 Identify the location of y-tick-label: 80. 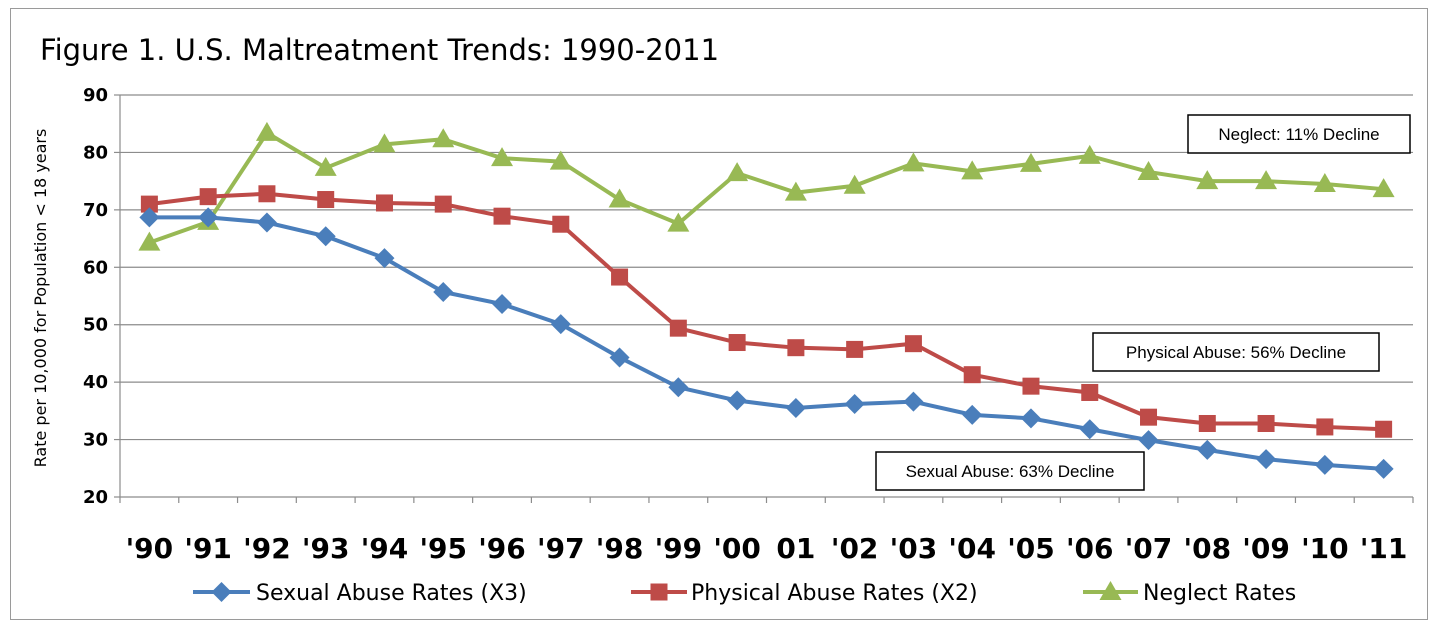
(95, 152).